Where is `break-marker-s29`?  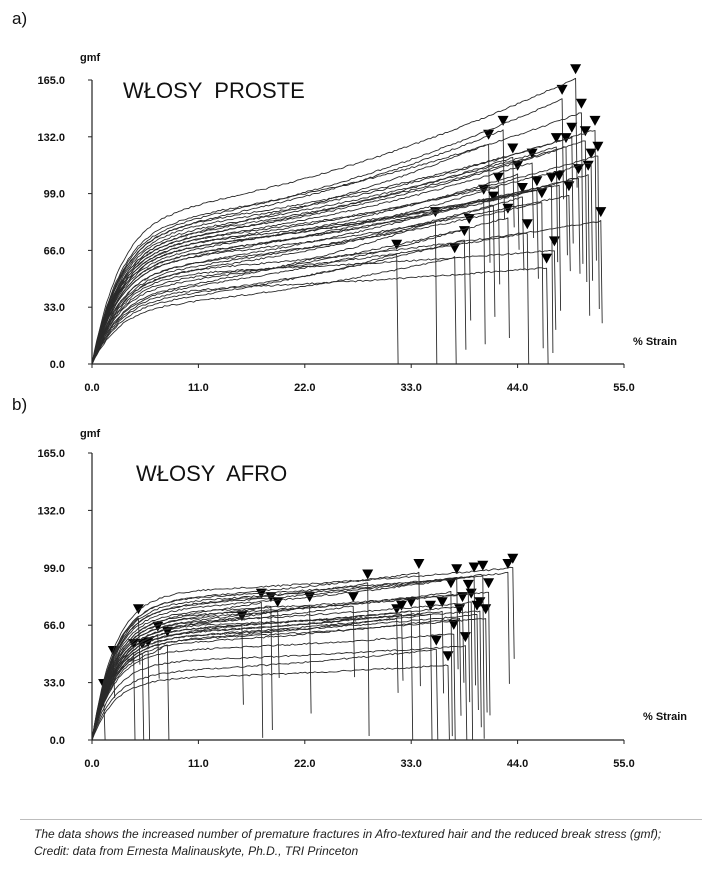
break-marker-s29 is located at coordinates (465, 637).